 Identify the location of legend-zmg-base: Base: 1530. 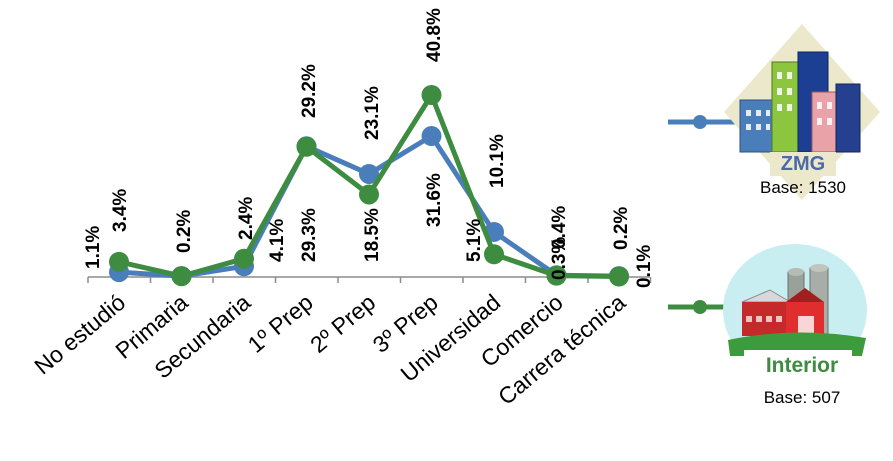
(803, 187).